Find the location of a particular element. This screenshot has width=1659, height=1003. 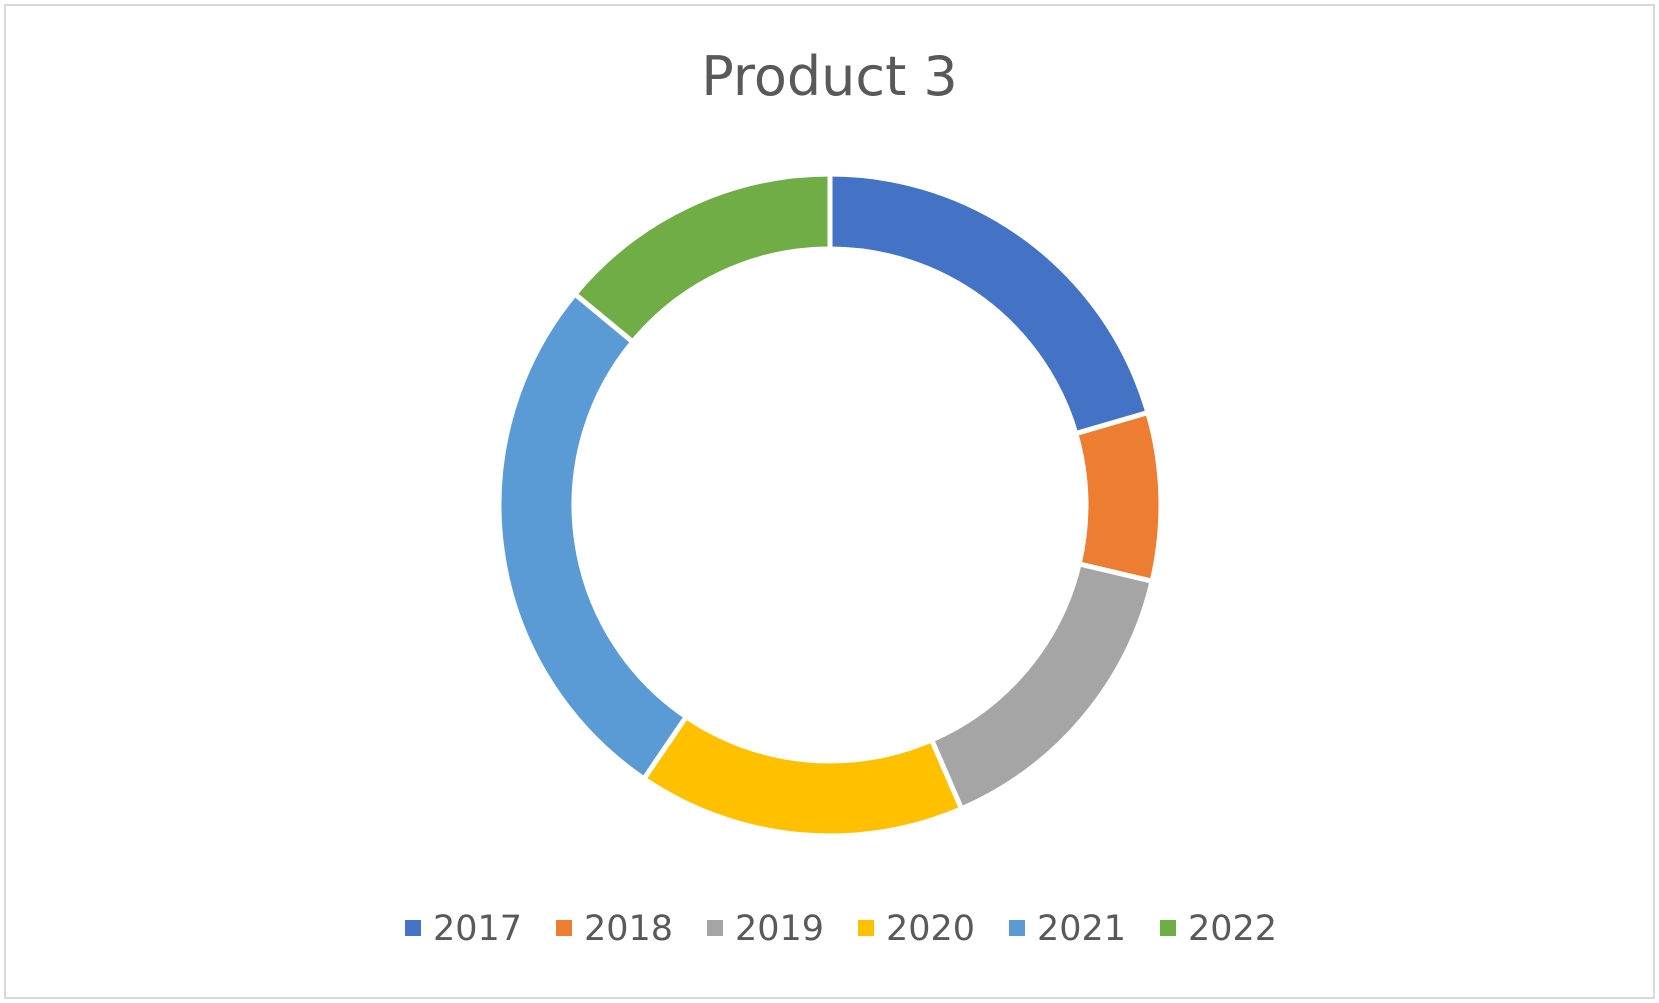

legend-item-2020: 2020 is located at coordinates (916, 929).